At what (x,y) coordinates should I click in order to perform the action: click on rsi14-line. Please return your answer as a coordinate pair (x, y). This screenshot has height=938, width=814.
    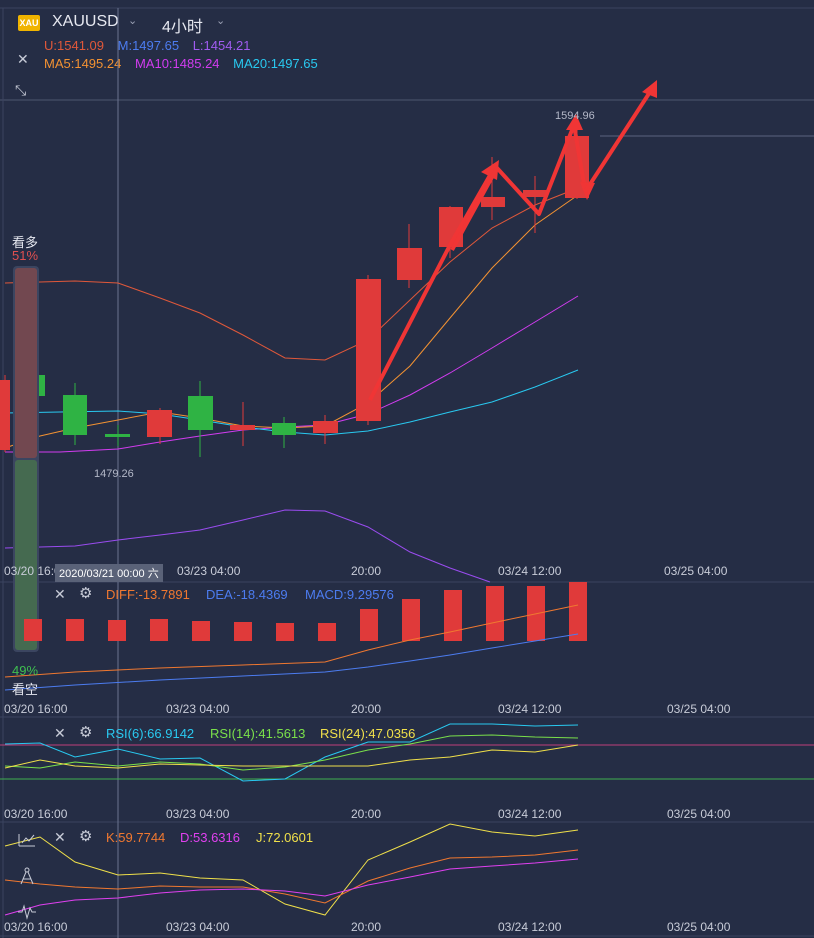
    Looking at the image, I should click on (291, 752).